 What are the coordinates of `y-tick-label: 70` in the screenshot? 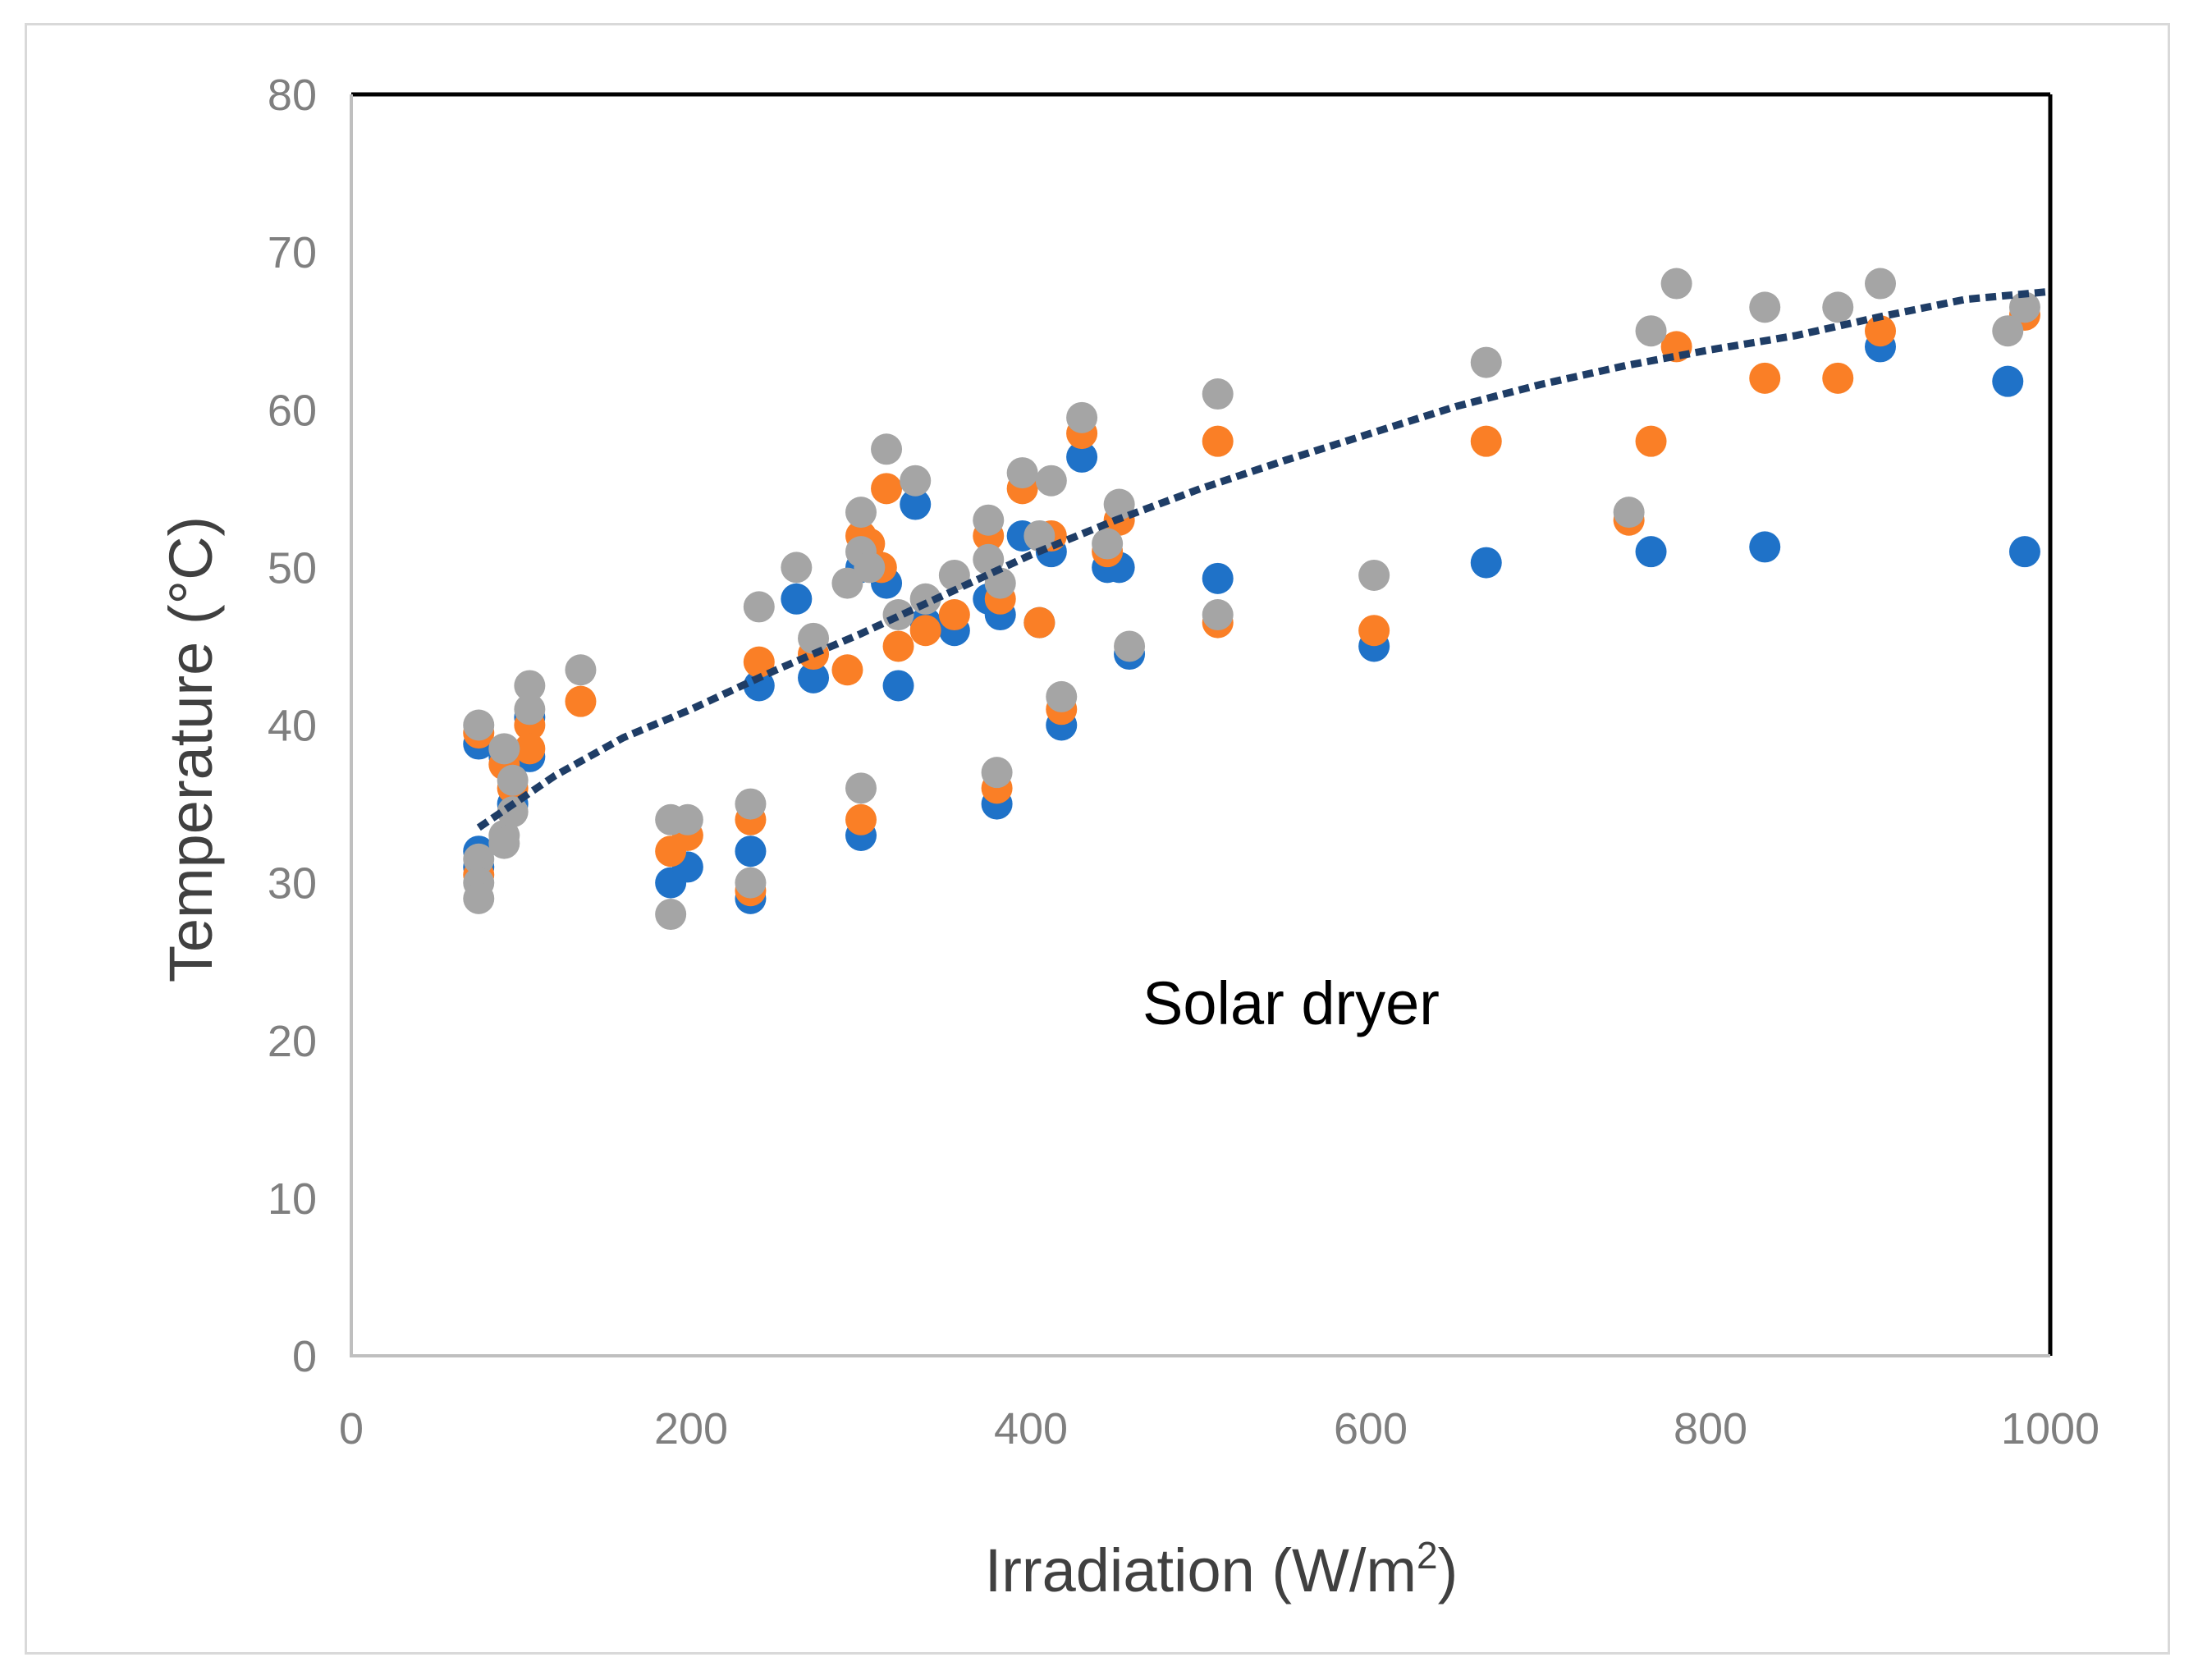 It's located at (292, 252).